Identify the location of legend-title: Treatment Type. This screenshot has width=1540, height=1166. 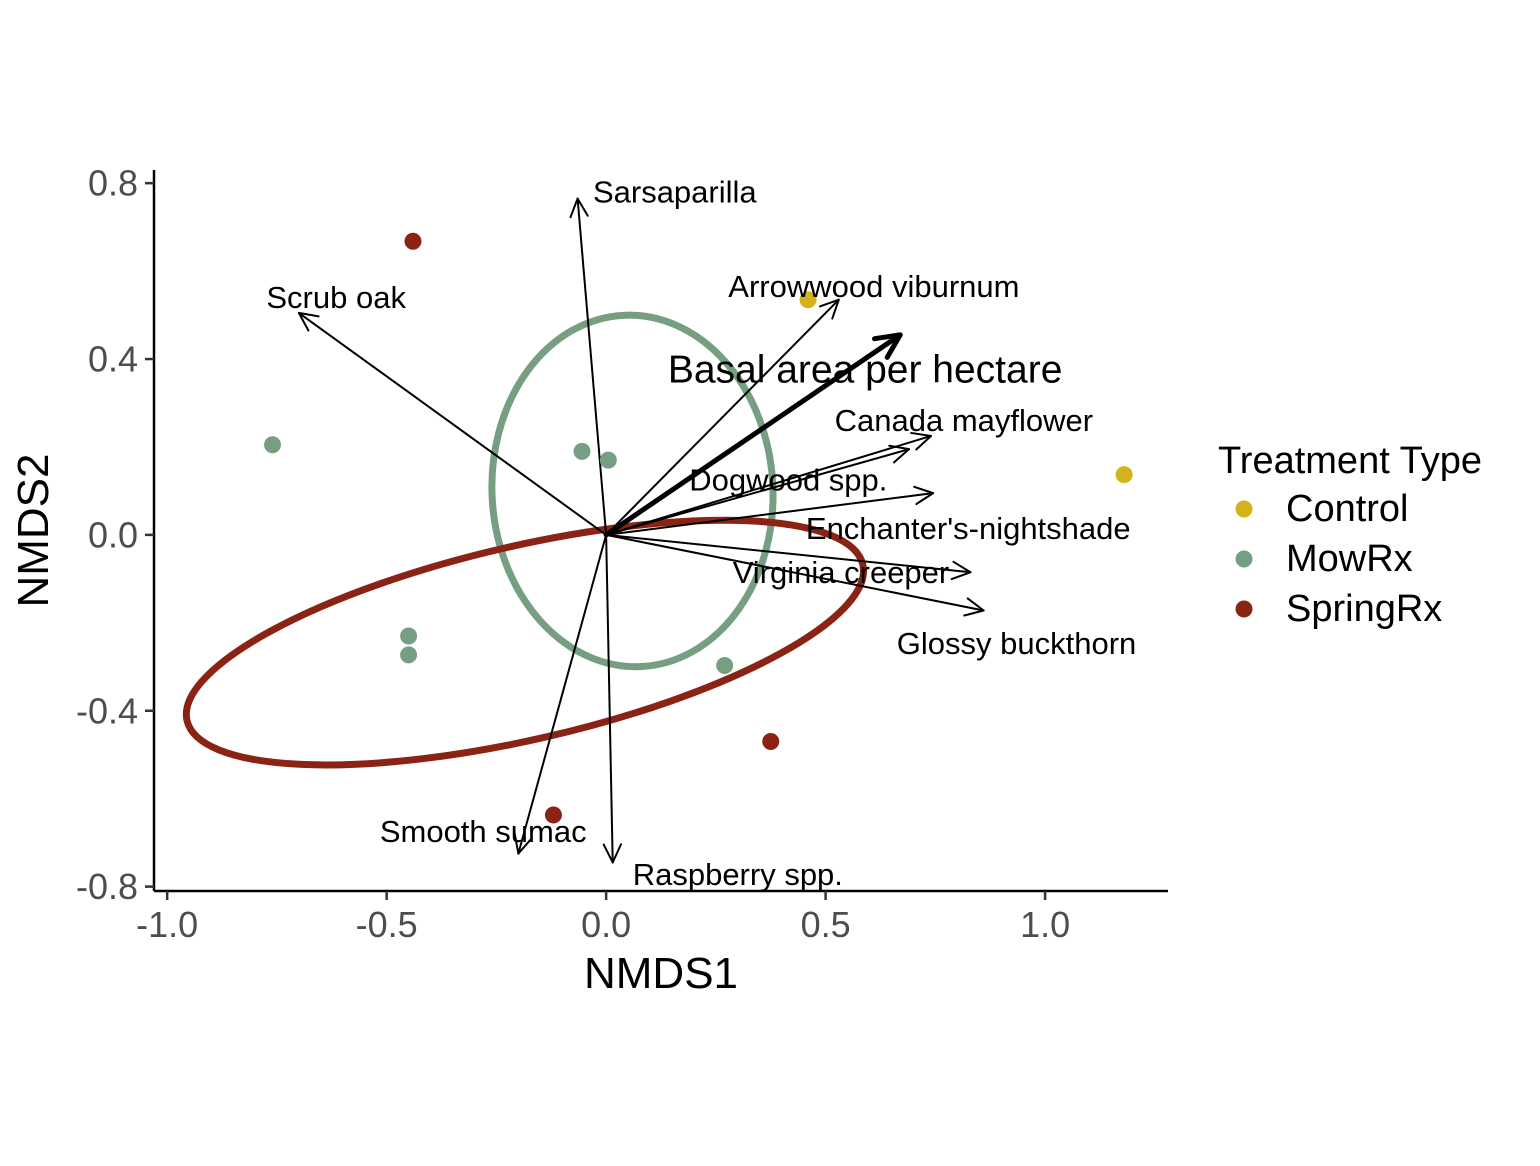
(1350, 461).